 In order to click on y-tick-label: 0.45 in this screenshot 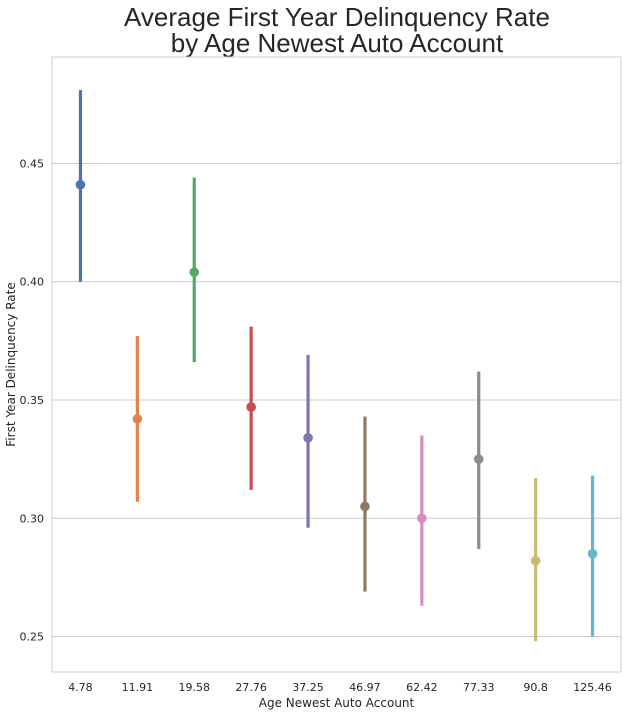, I will do `click(32, 163)`.